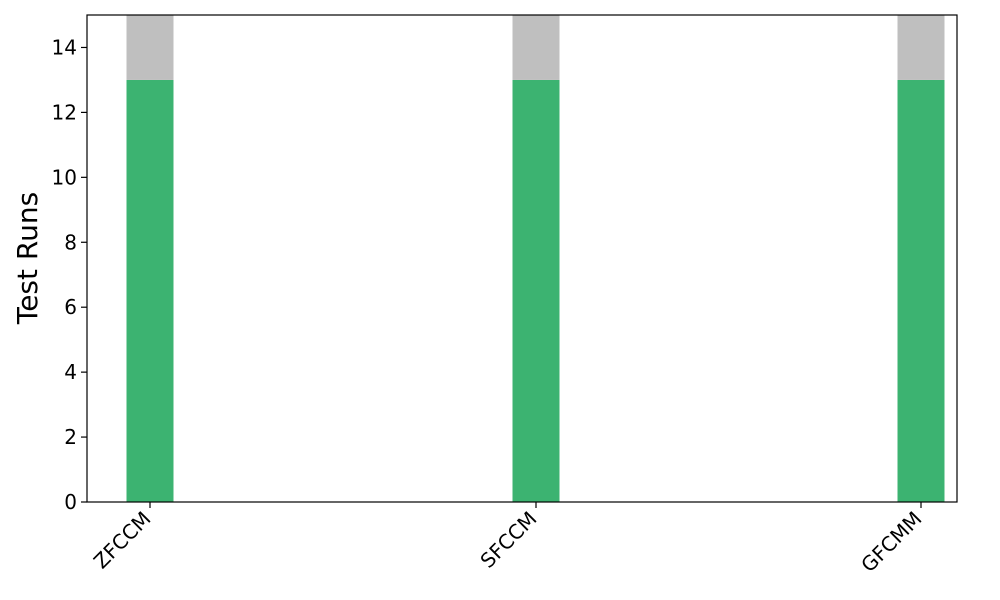  Describe the element at coordinates (70, 372) in the screenshot. I see `y-tick-label: 4` at that location.